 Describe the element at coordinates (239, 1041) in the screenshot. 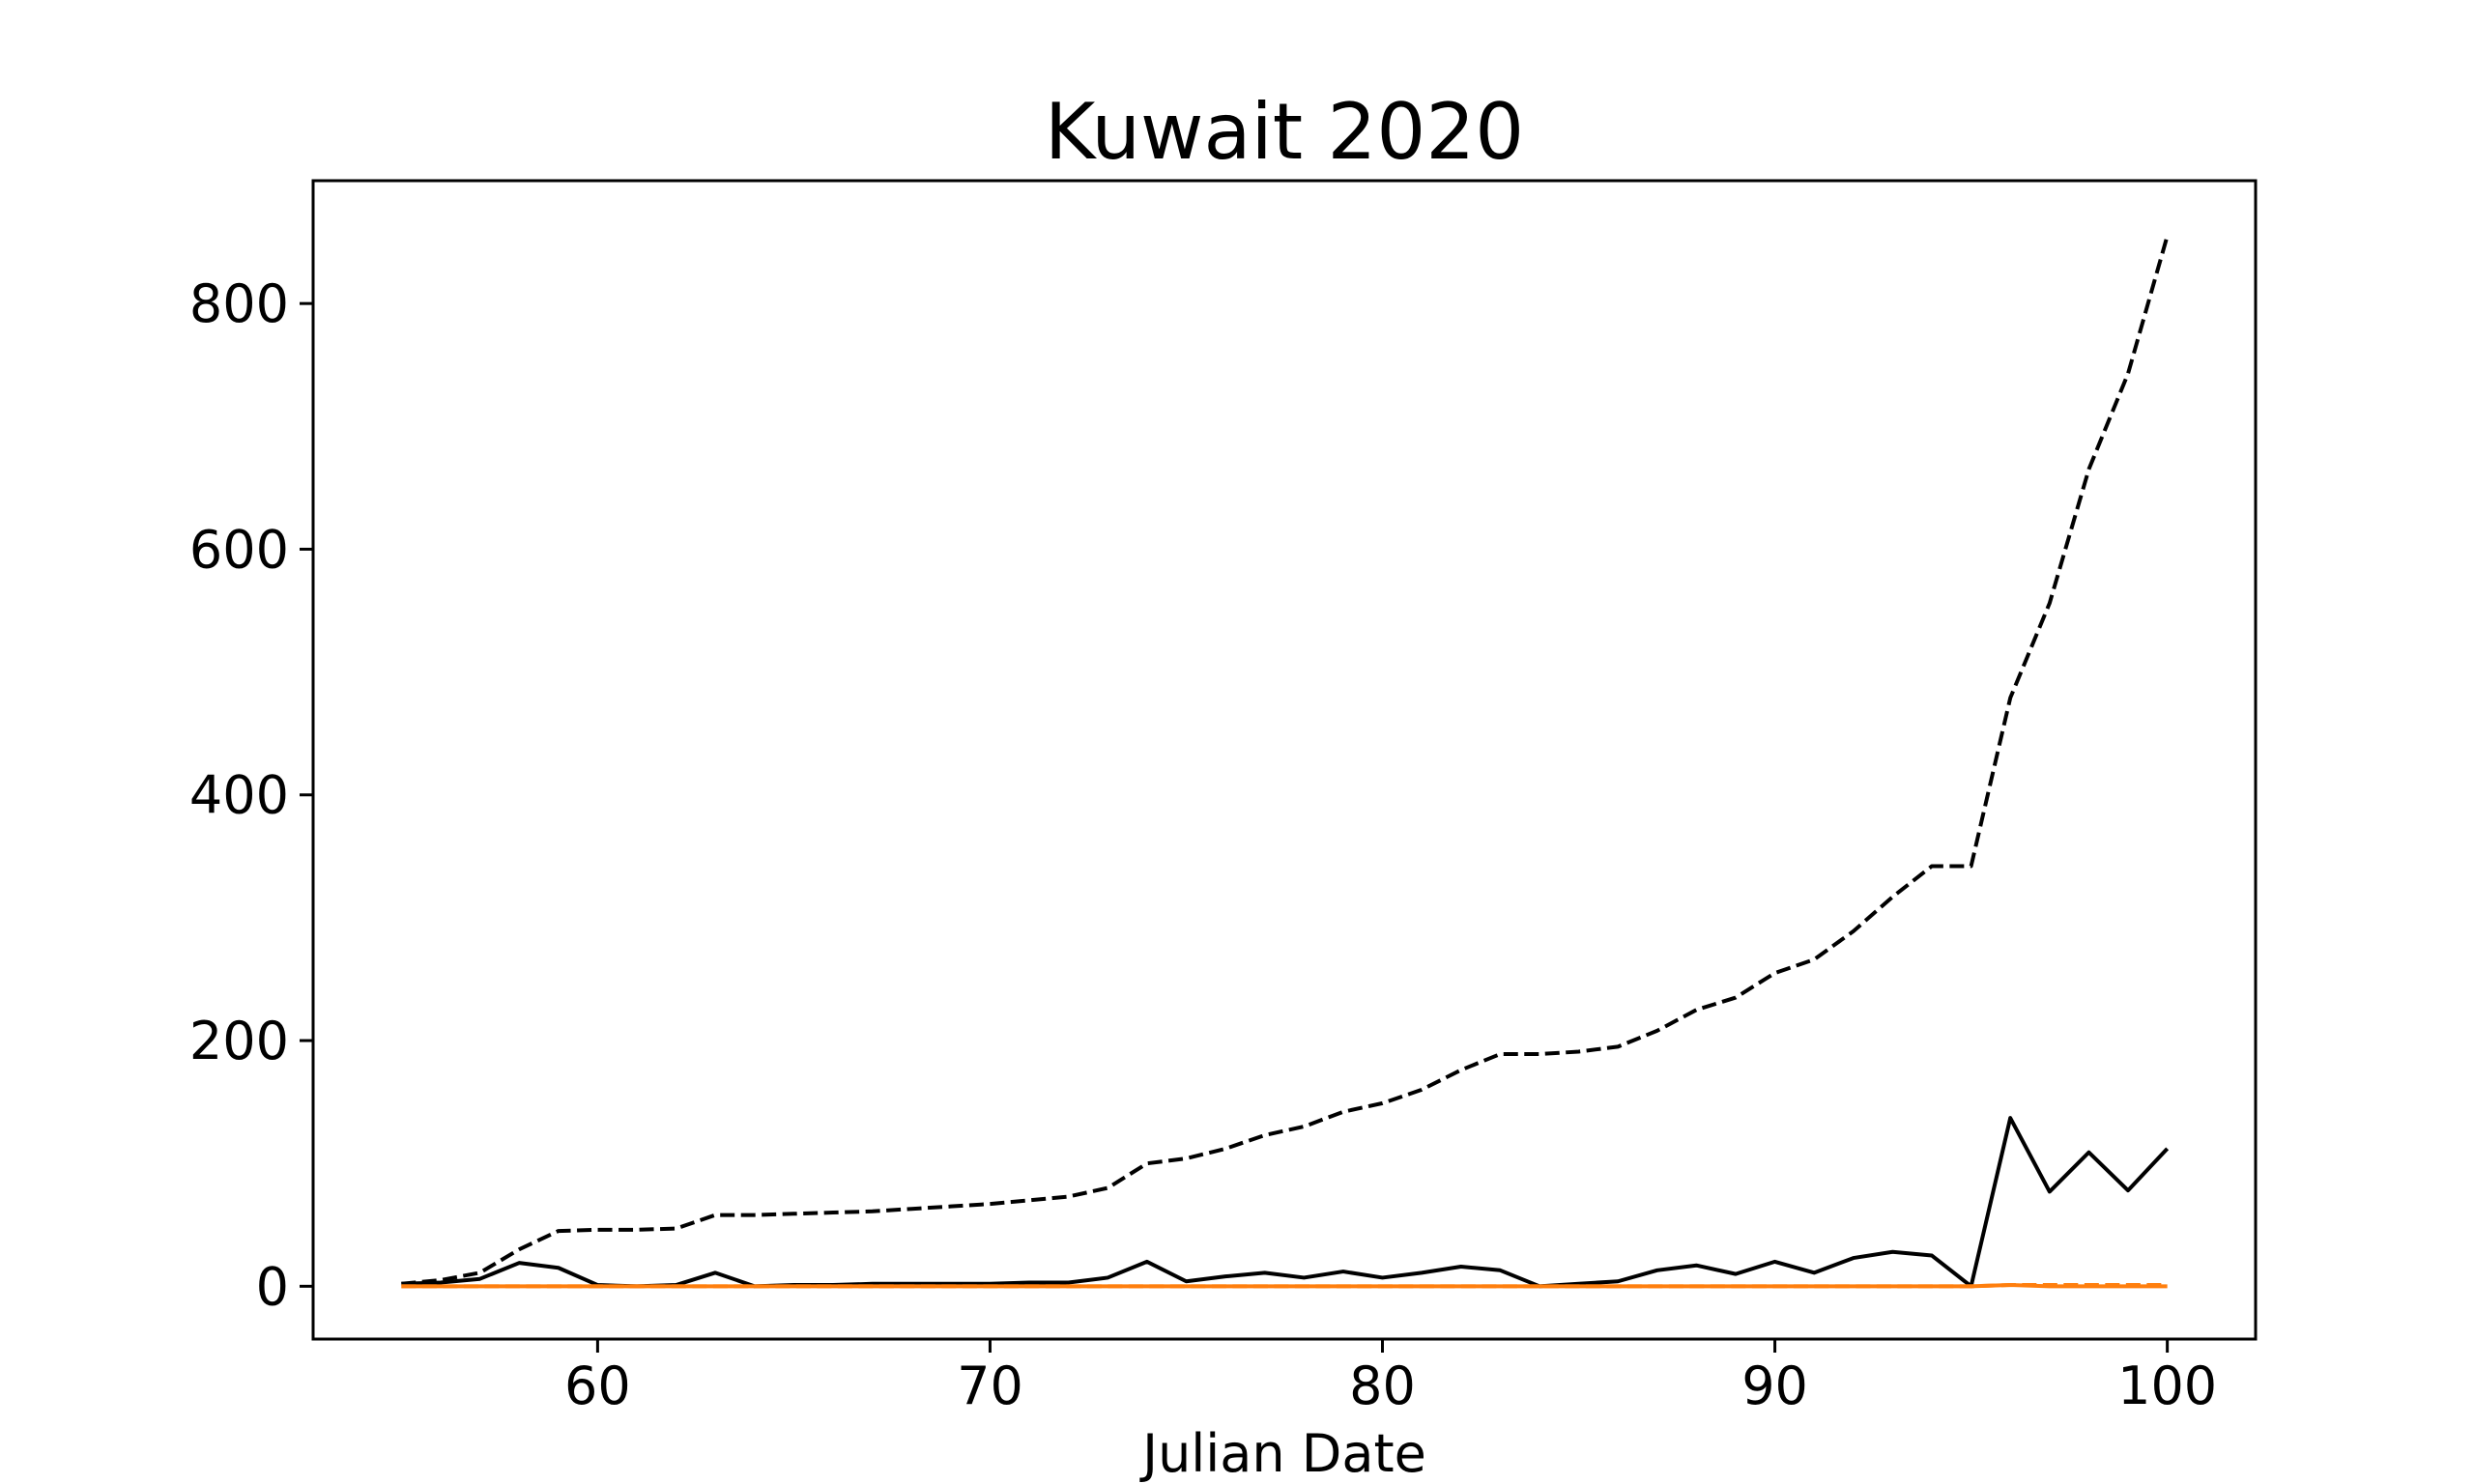

I see `y-tick-label: 200` at that location.